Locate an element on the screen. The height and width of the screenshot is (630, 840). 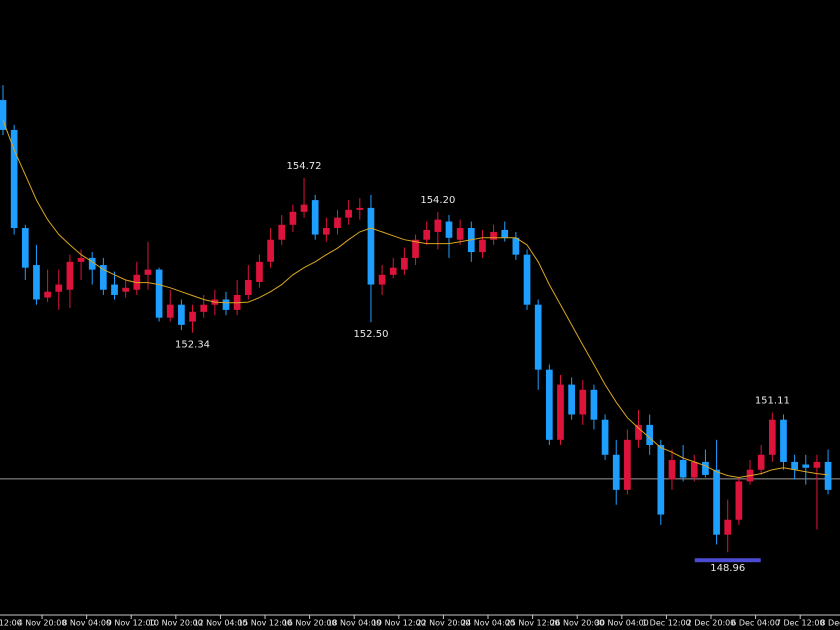
x-tick-label: 10 Nov 20:00 is located at coordinates (176, 623).